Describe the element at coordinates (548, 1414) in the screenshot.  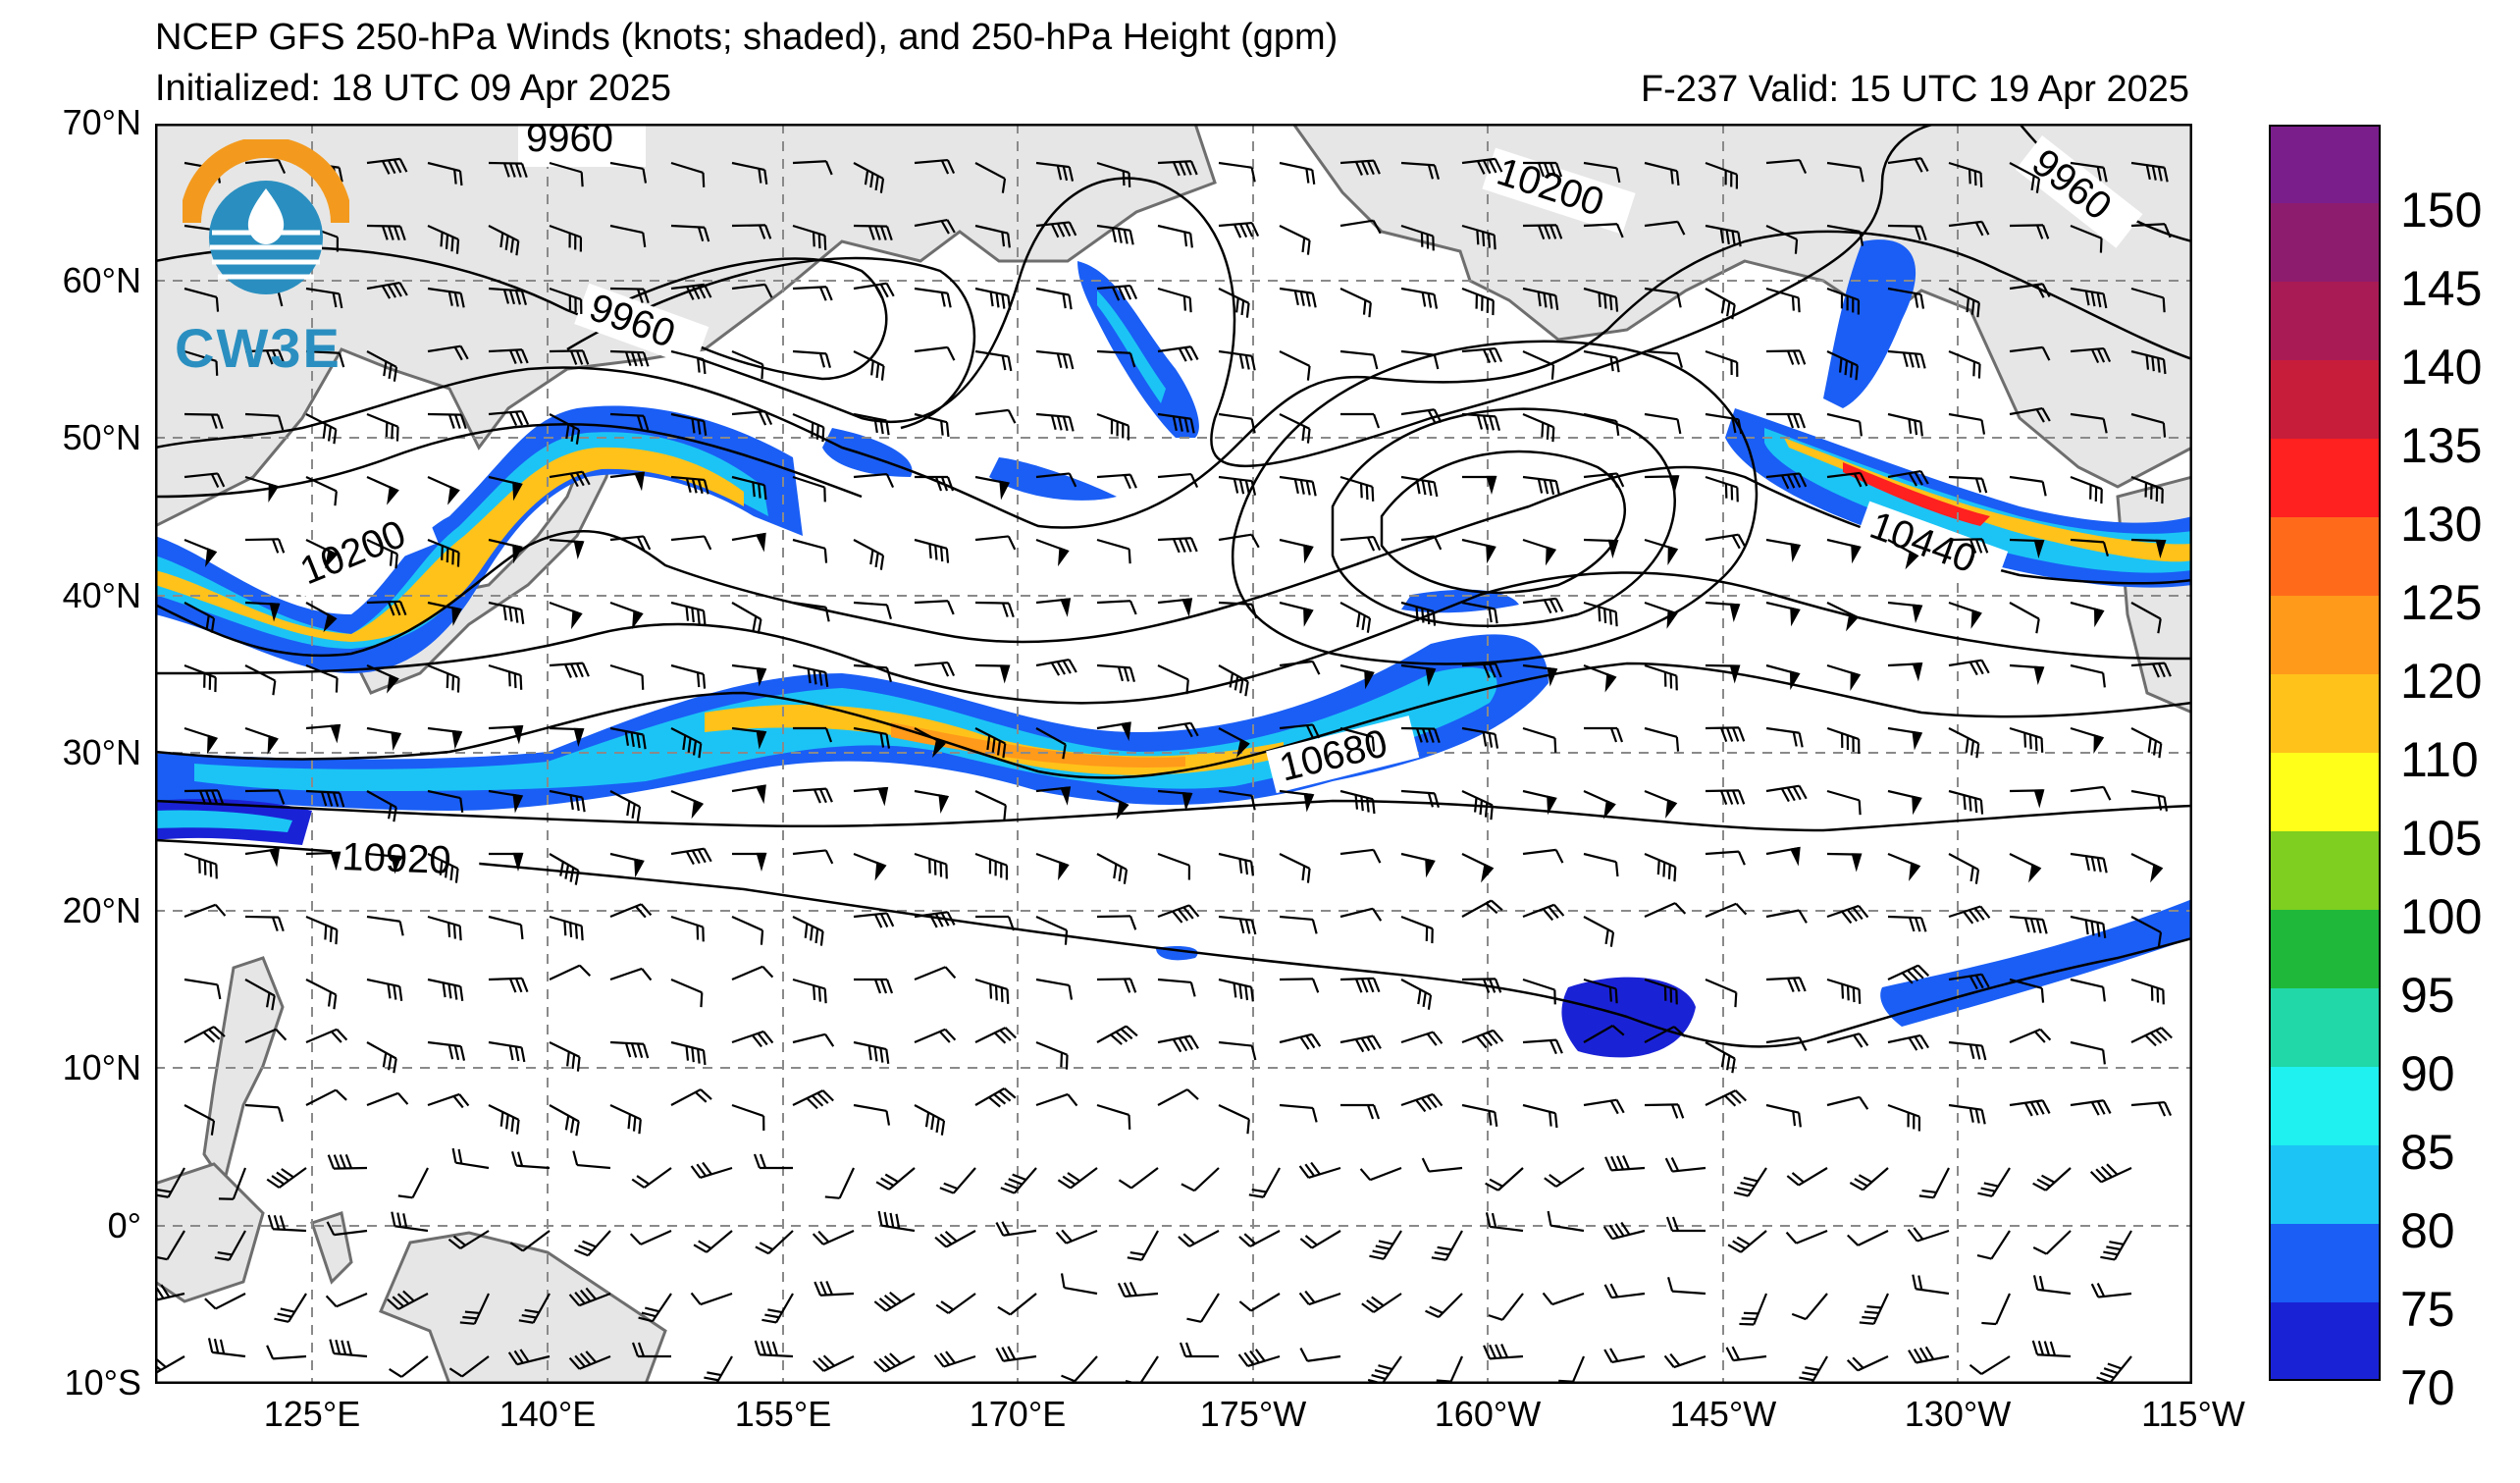
I see `lon-label: 140°E` at that location.